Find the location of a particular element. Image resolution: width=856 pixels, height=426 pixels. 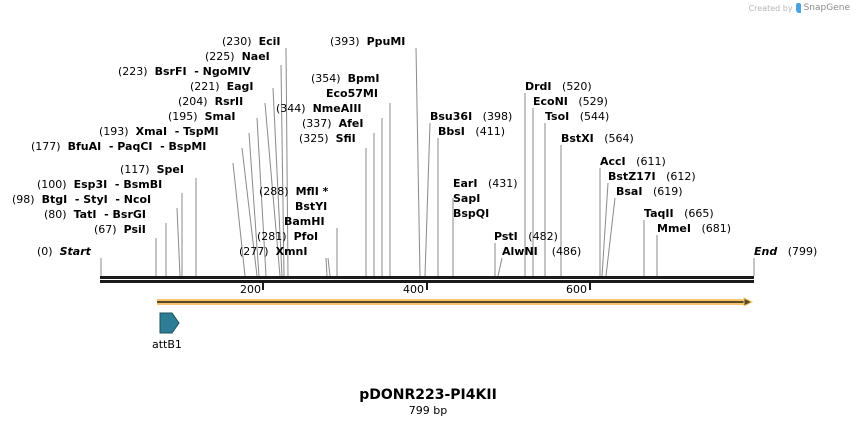

ruler-tick-400: 400 is located at coordinates (413, 289).